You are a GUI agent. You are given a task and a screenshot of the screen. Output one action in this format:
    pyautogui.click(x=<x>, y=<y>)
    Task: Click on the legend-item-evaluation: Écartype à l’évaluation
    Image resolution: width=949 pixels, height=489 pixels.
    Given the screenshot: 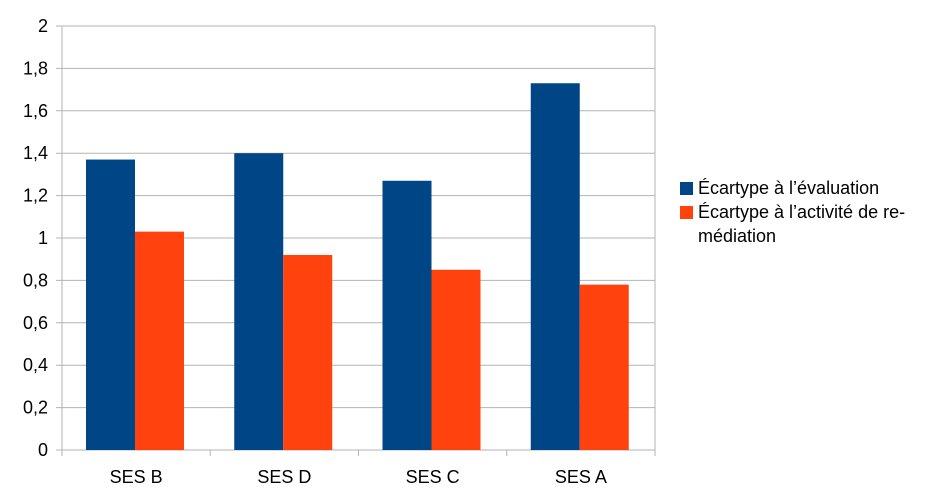 What is the action you would take?
    pyautogui.click(x=812, y=188)
    